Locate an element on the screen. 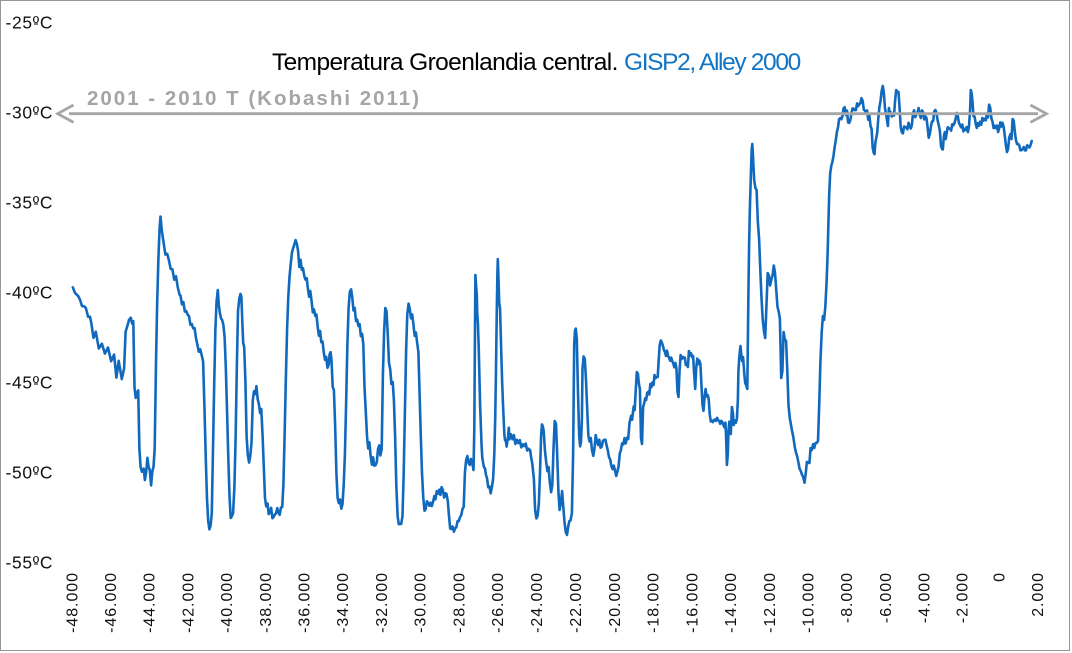 The height and width of the screenshot is (653, 1072). svg-text: -32.000 is located at coordinates (382, 602).